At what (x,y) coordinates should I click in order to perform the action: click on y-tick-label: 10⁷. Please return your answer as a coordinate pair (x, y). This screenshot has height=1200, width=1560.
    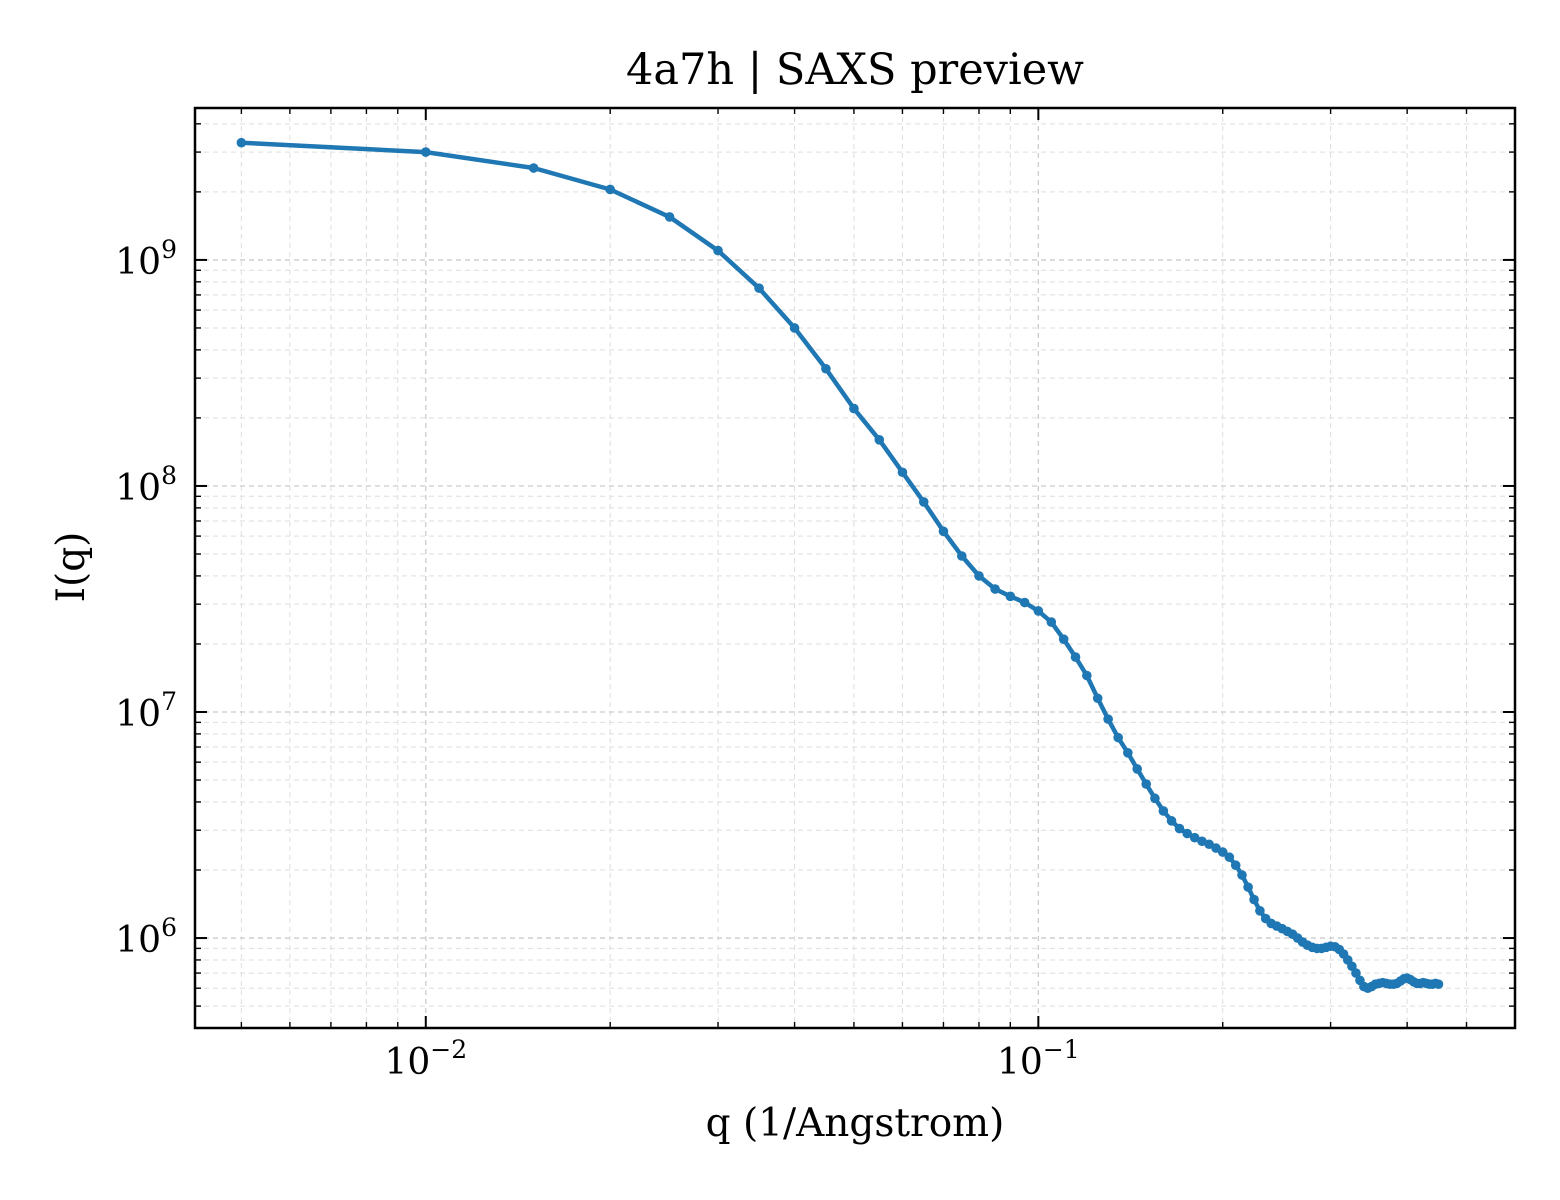
    Looking at the image, I should click on (146, 711).